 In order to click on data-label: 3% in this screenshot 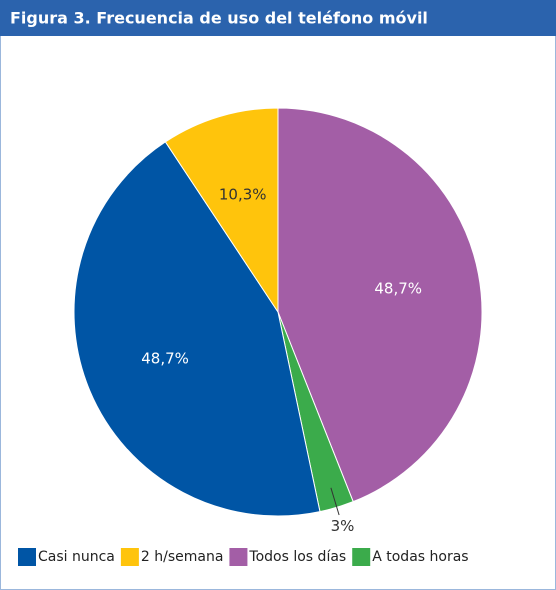, I will do `click(343, 526)`.